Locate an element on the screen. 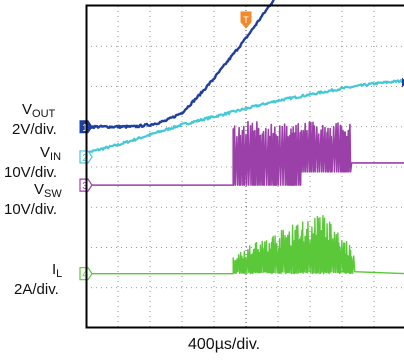 The width and height of the screenshot is (404, 362). il-trace is located at coordinates (245, 245).